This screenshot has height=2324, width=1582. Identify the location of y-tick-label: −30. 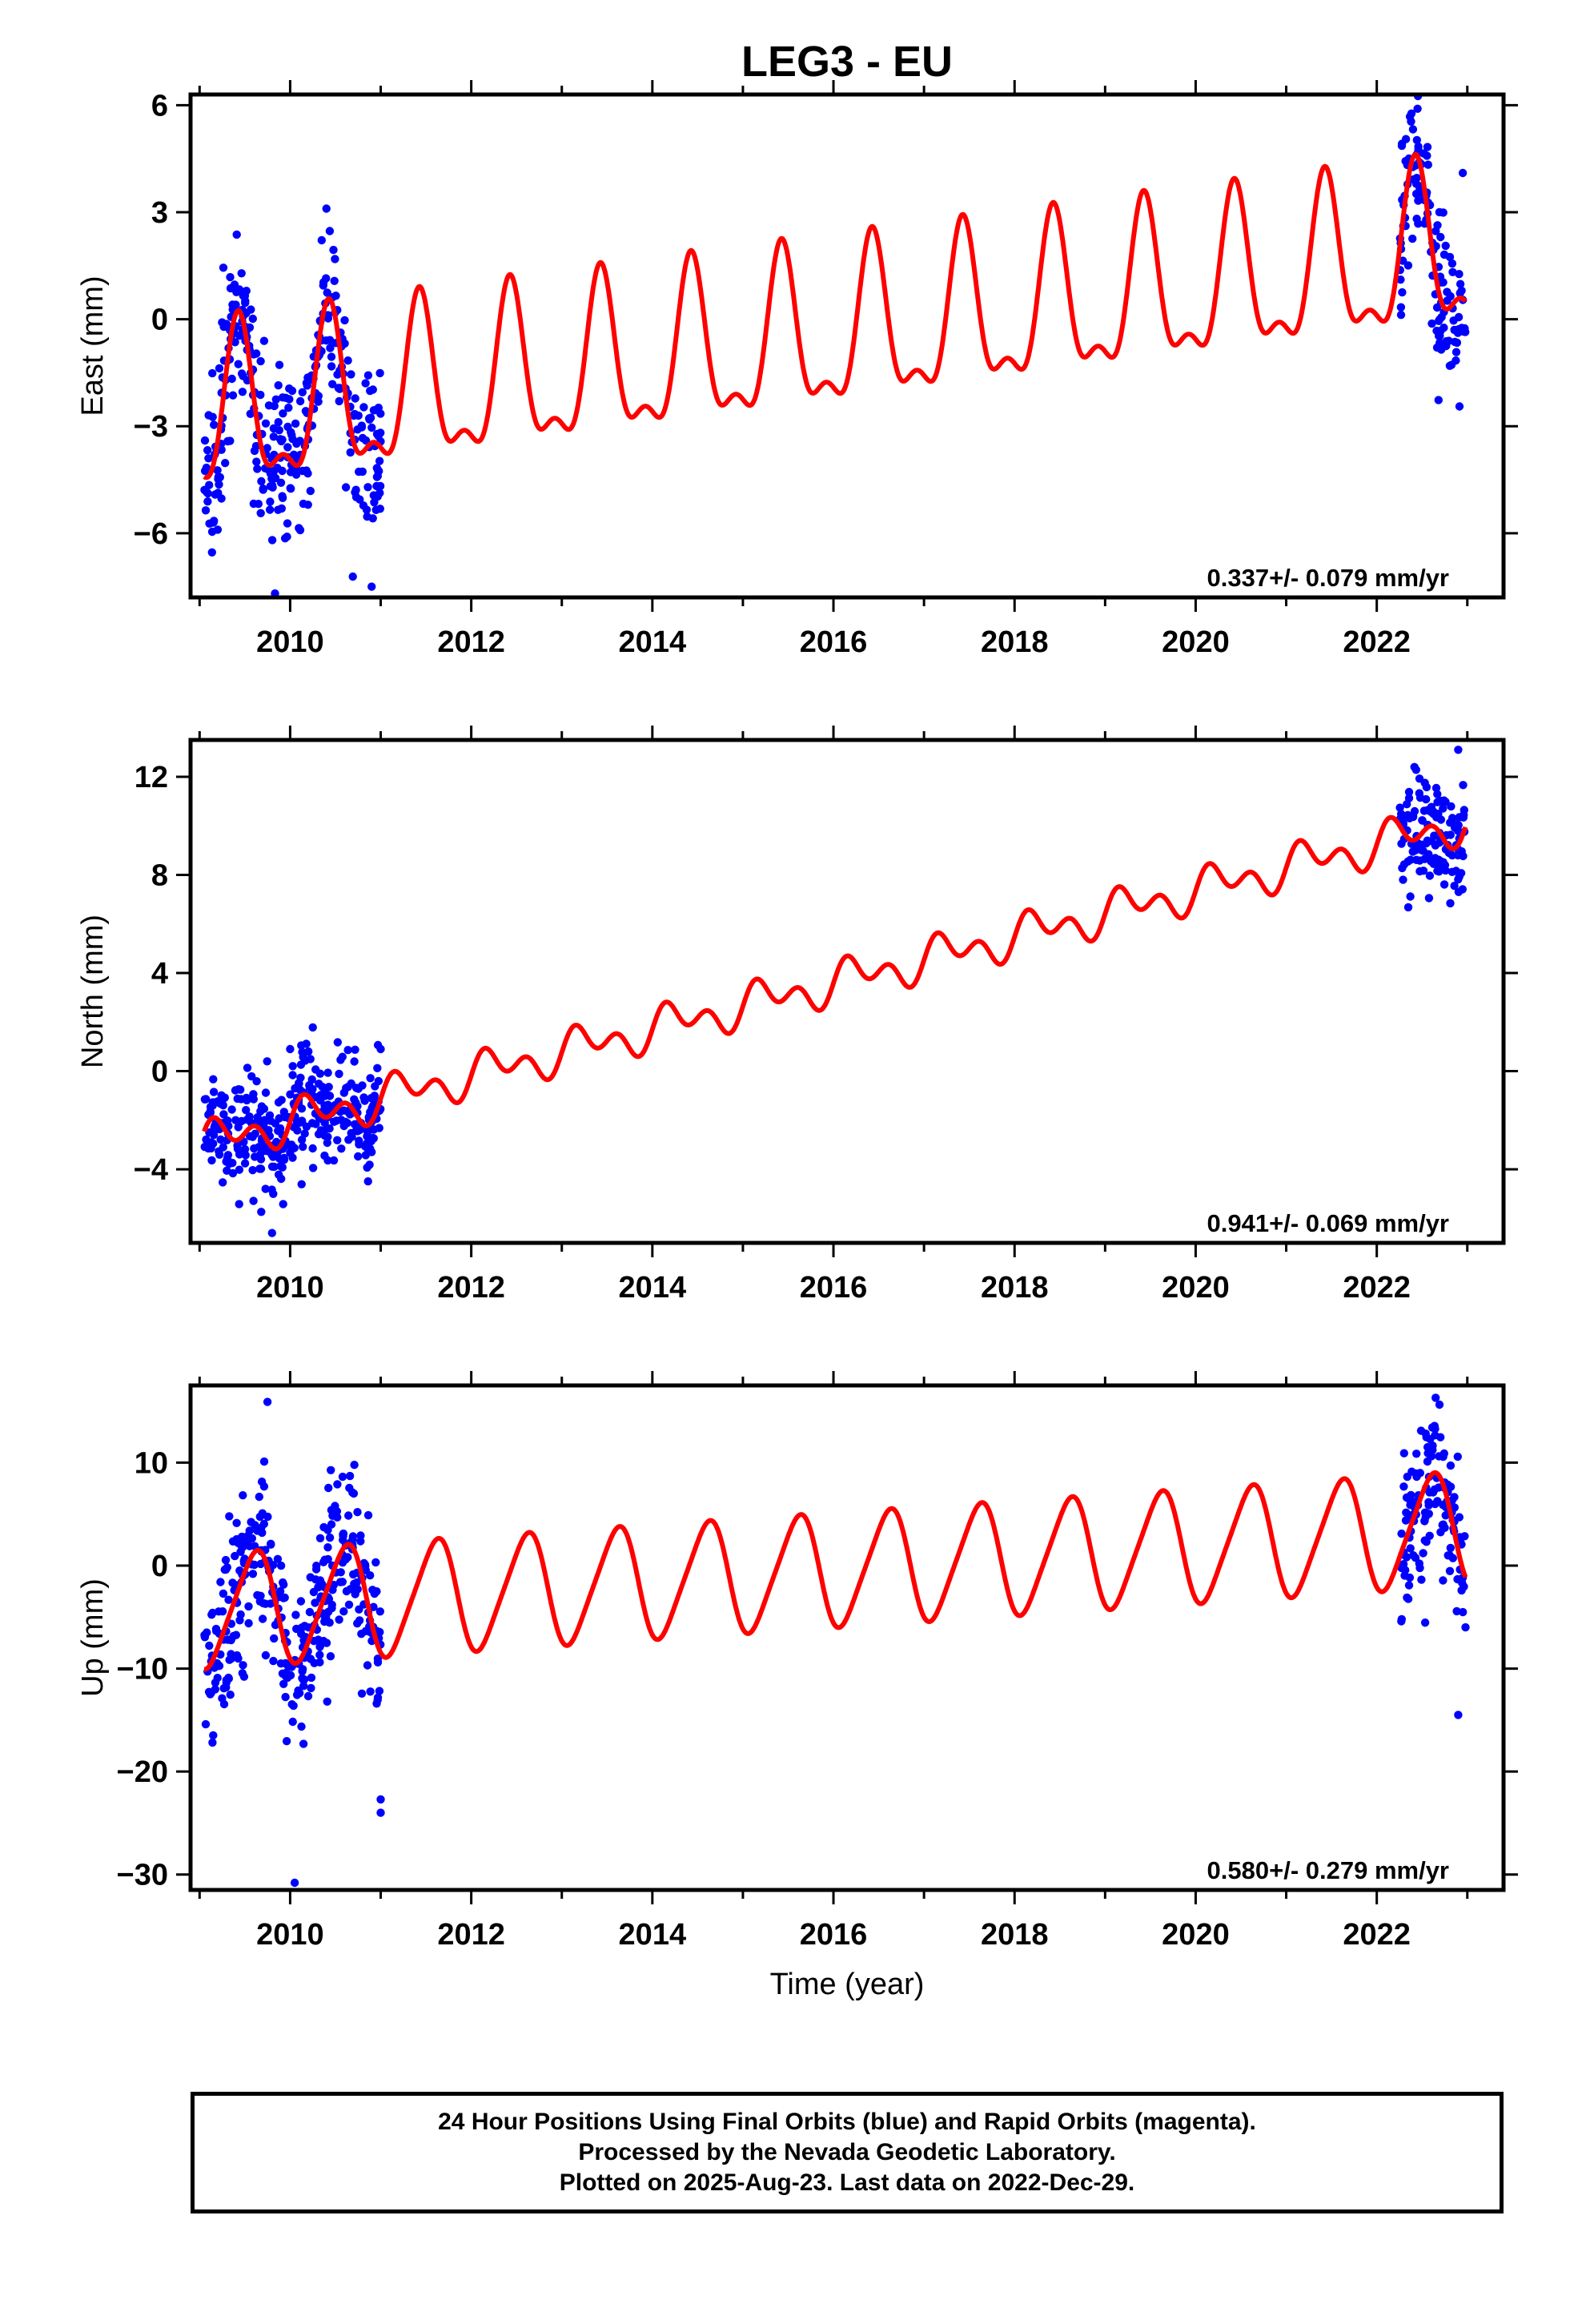
(142, 1875).